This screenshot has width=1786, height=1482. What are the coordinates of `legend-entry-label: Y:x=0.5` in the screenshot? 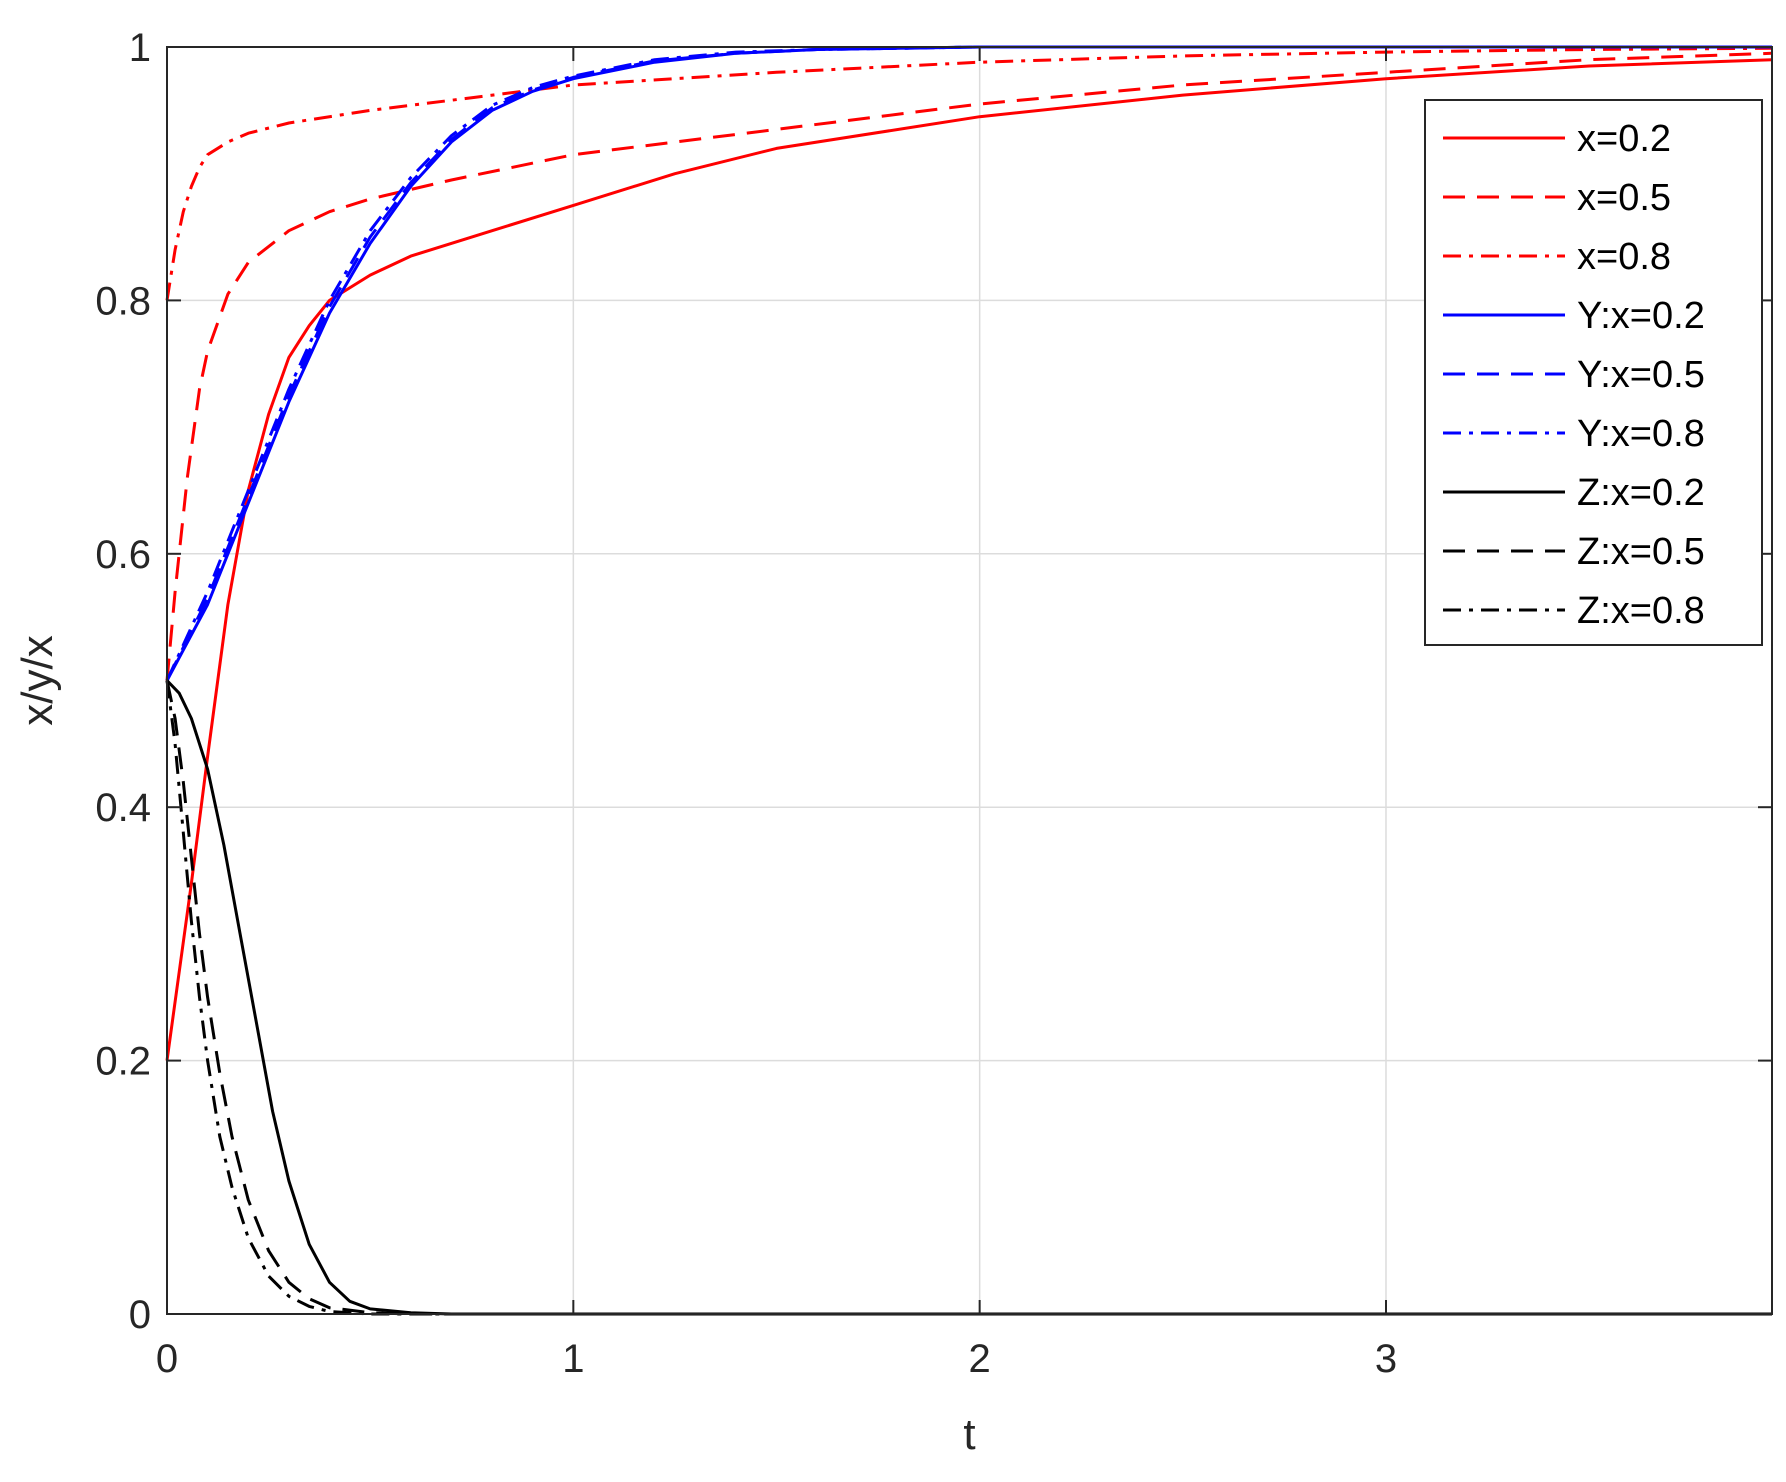 It's located at (1641, 375).